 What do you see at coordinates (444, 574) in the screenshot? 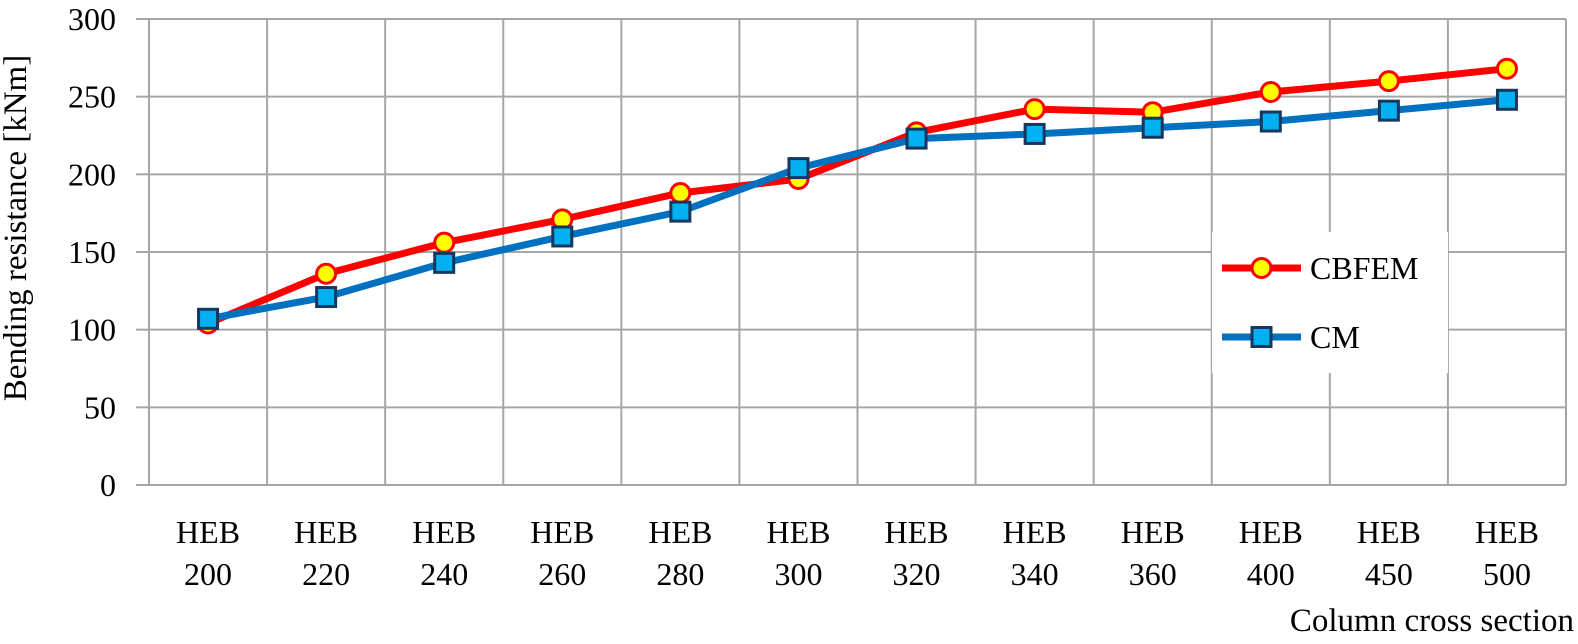
I see `x-axis-tick-label-line2: 240` at bounding box center [444, 574].